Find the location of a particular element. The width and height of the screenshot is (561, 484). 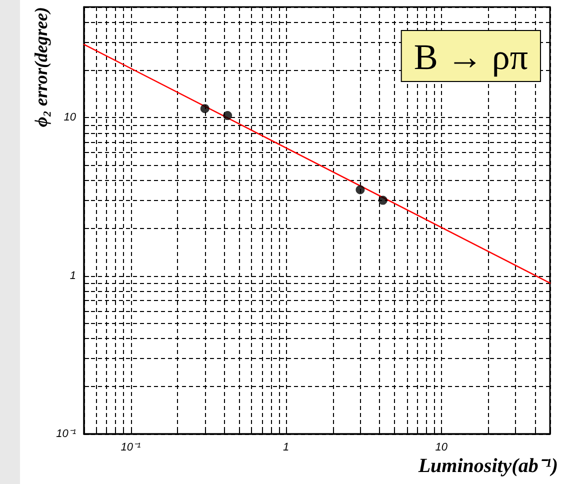

x-tick-label: 10 is located at coordinates (441, 448).